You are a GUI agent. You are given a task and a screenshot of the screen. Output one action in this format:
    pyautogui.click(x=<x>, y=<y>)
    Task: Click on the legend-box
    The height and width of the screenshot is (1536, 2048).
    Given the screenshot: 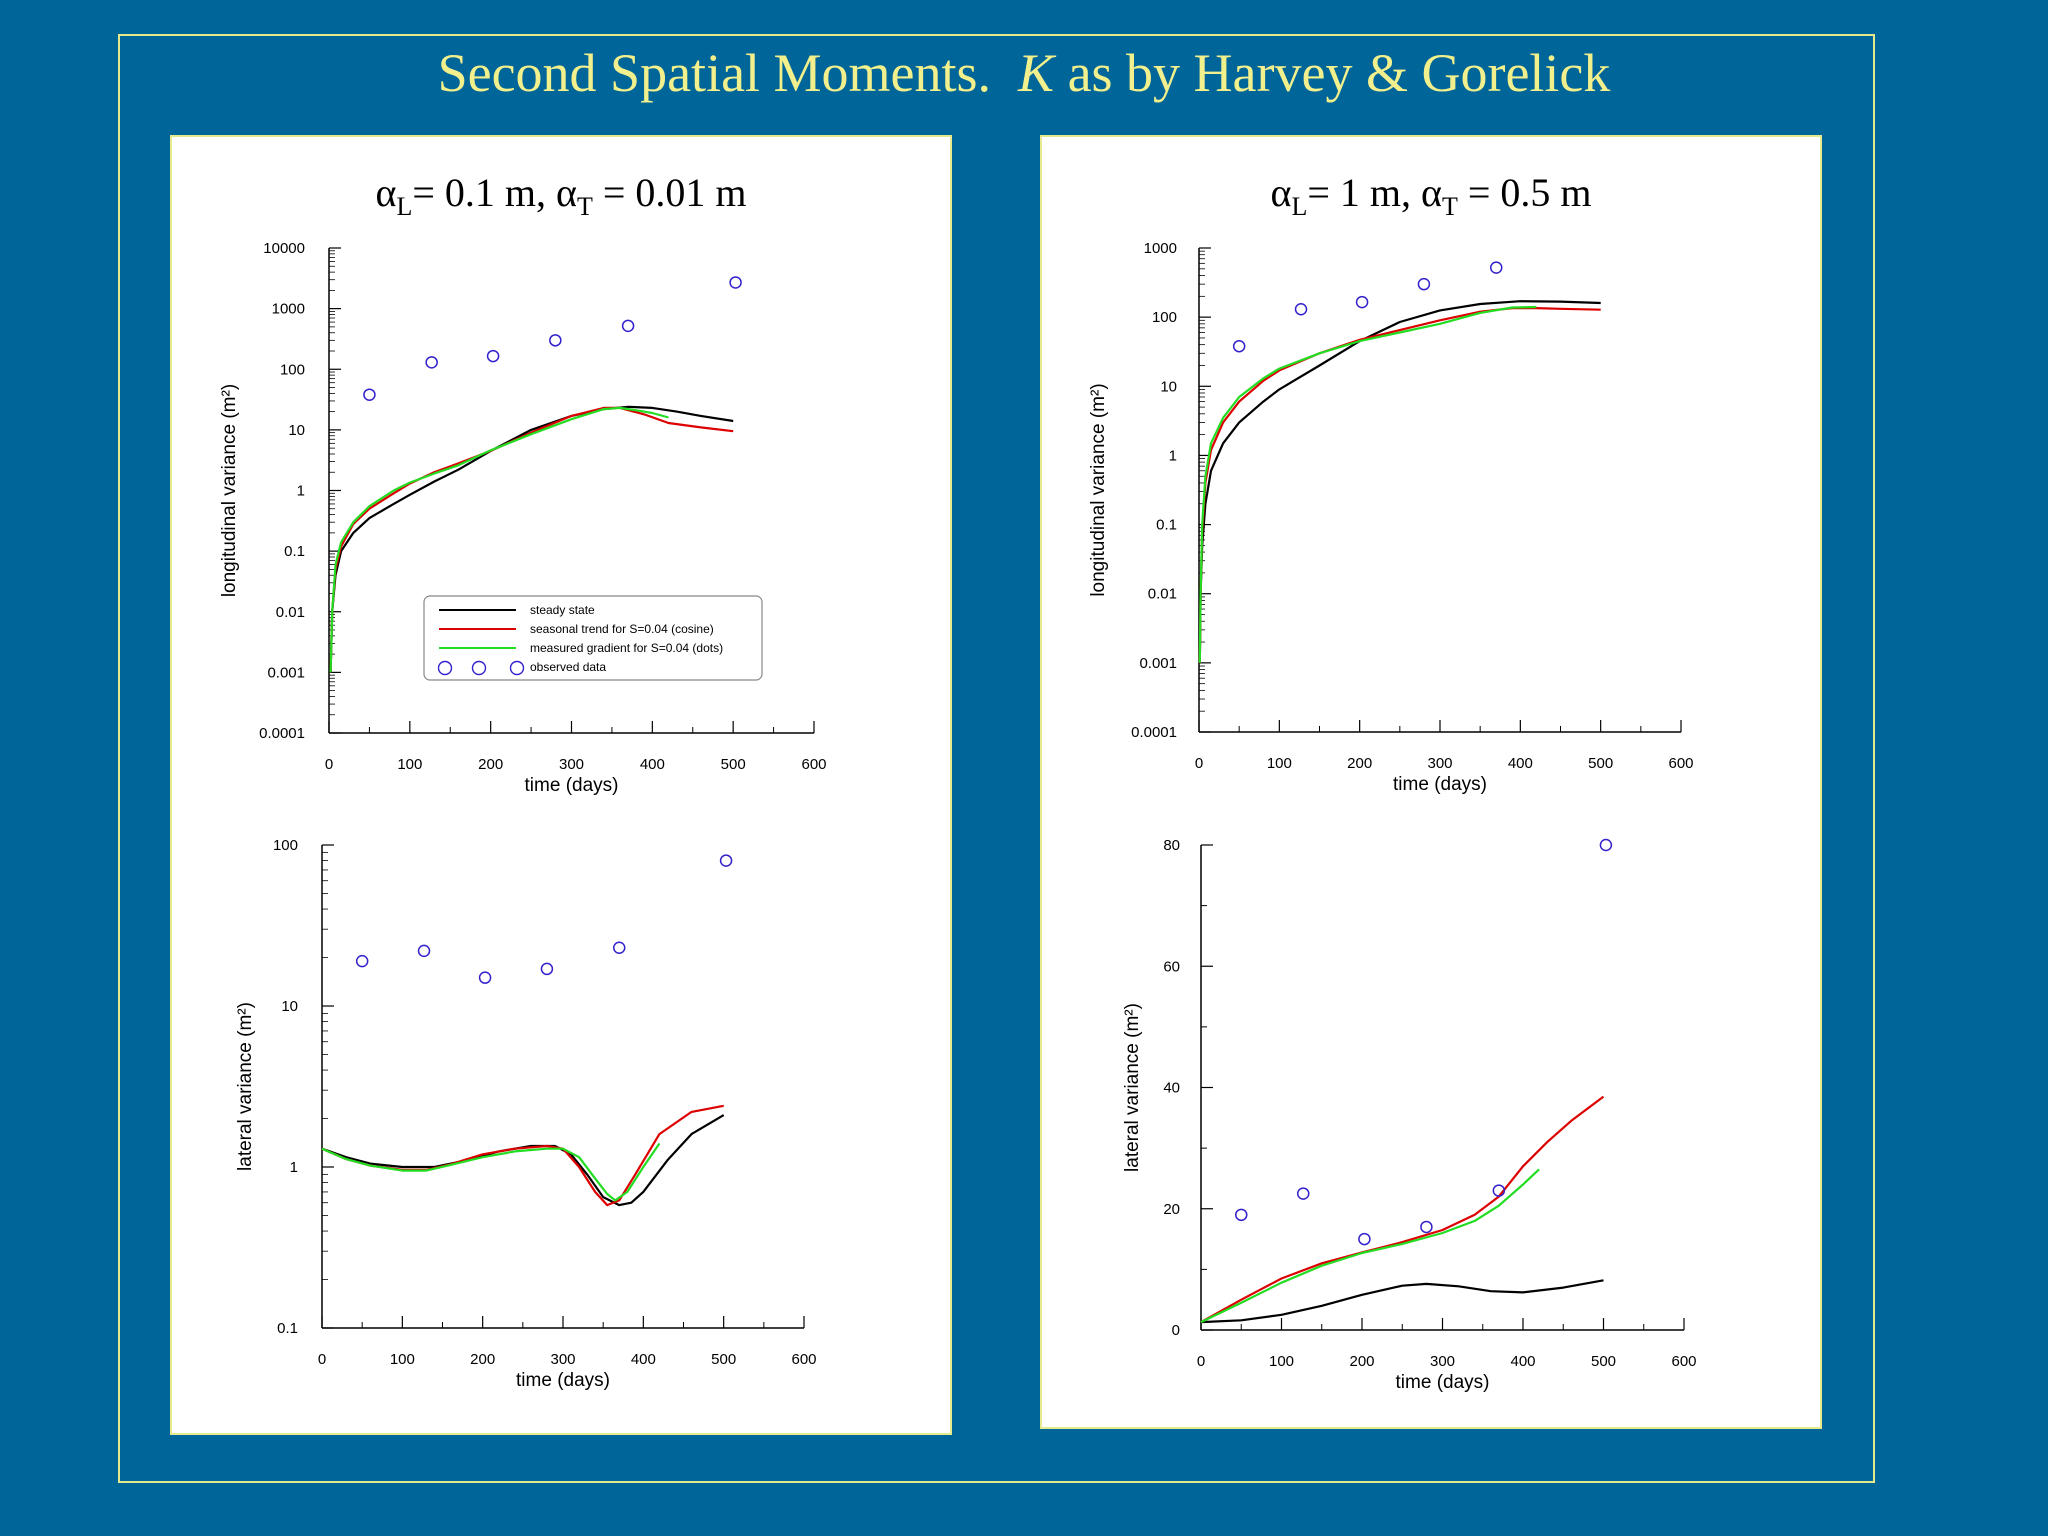 What is the action you would take?
    pyautogui.click(x=593, y=638)
    